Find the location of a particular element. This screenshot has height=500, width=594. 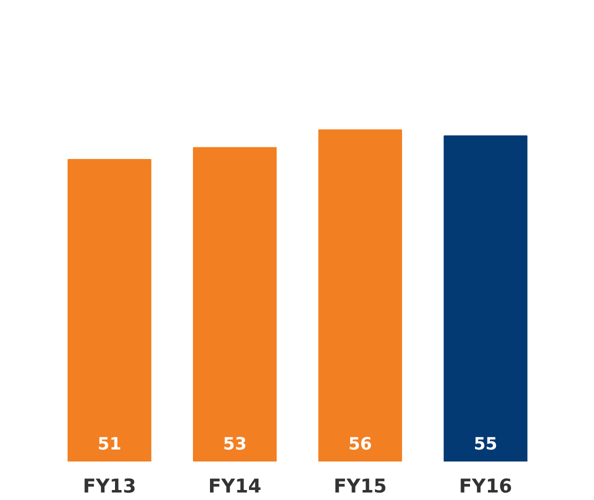

x-tick-label: FY13 is located at coordinates (109, 487).